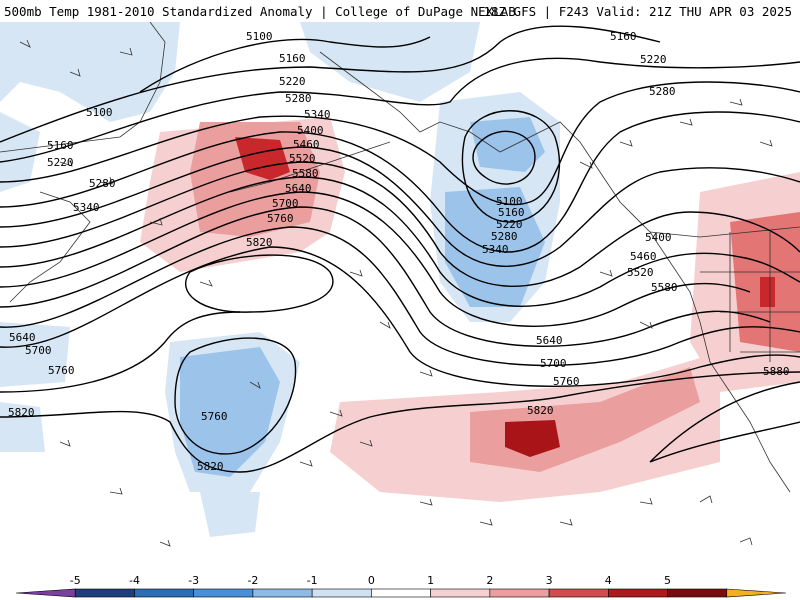 Image resolution: width=800 pixels, height=600 pixels. Describe the element at coordinates (608, 580) in the screenshot. I see `colorbar-tick-label: 4` at that location.